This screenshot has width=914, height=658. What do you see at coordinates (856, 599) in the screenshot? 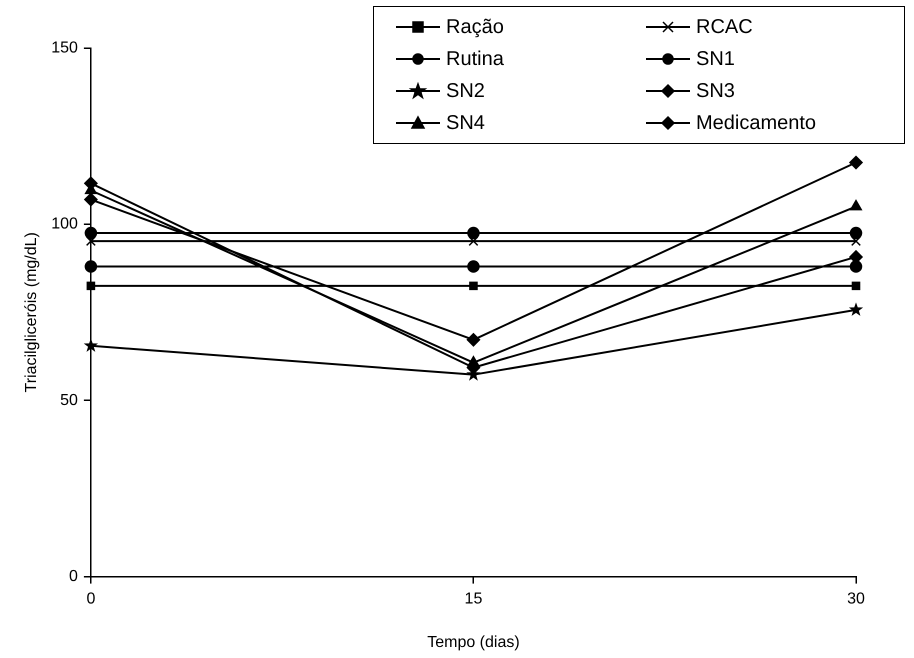
I see `x-tick-label: 30` at bounding box center [856, 599].